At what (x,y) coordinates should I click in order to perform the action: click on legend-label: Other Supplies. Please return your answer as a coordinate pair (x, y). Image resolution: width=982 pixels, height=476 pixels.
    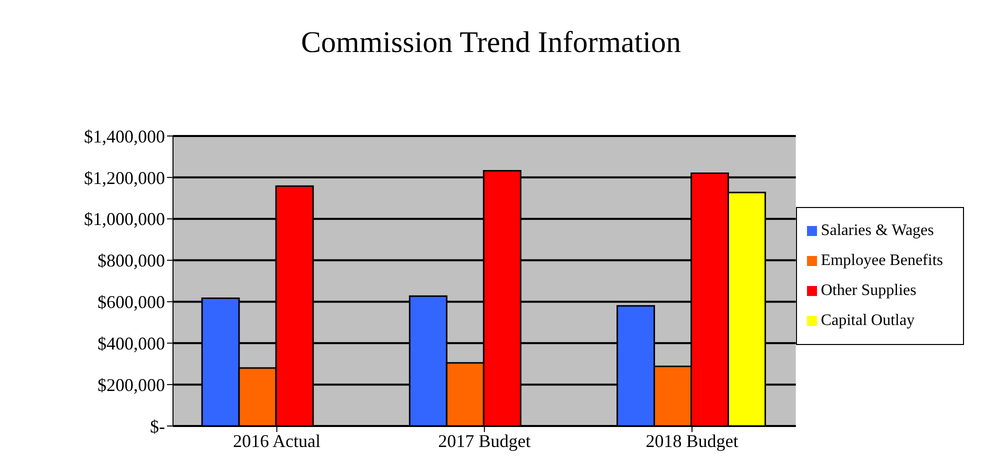
    Looking at the image, I should click on (868, 290).